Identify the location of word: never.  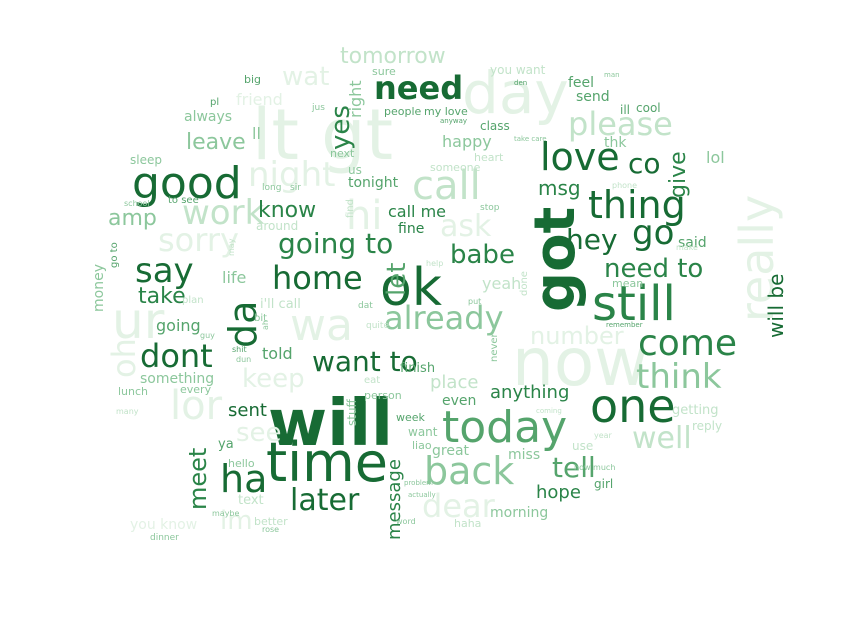
(494, 347).